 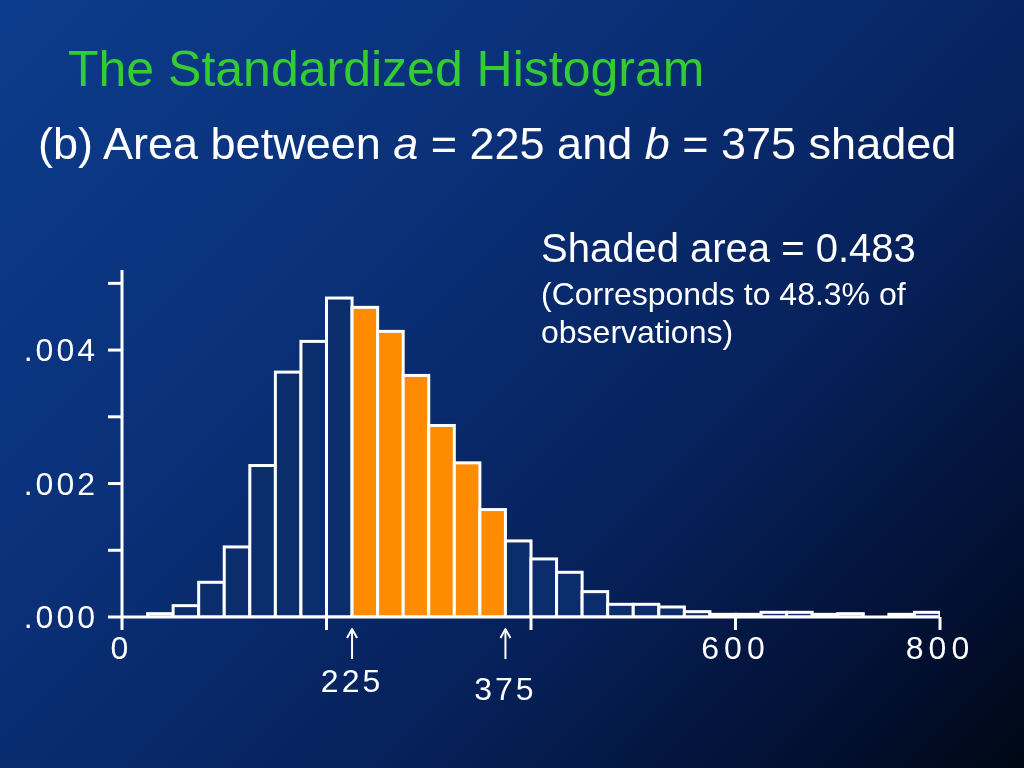 I want to click on x-tick-label: 0, so click(x=122, y=648).